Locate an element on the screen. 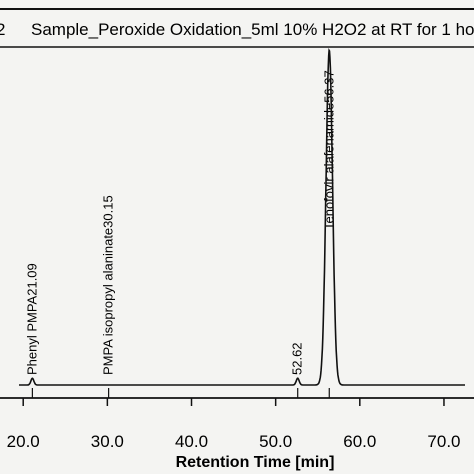 This screenshot has height=474, width=474. peak-label: PMPA isopropyl alaninate30.15 is located at coordinates (108, 285).